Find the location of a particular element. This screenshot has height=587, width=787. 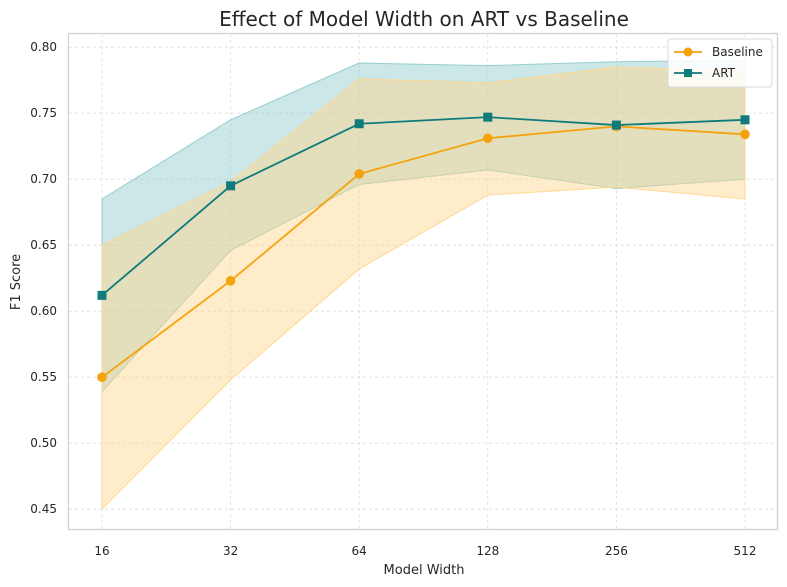

x-tick-label: 512 is located at coordinates (745, 551).